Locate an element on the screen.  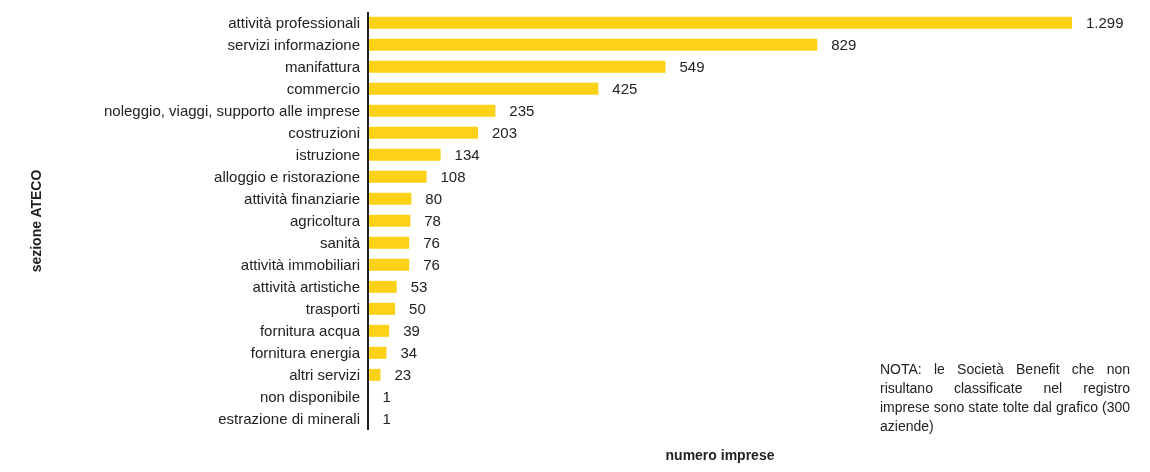
y-axis-title: sezione ATECO is located at coordinates (35, 221).